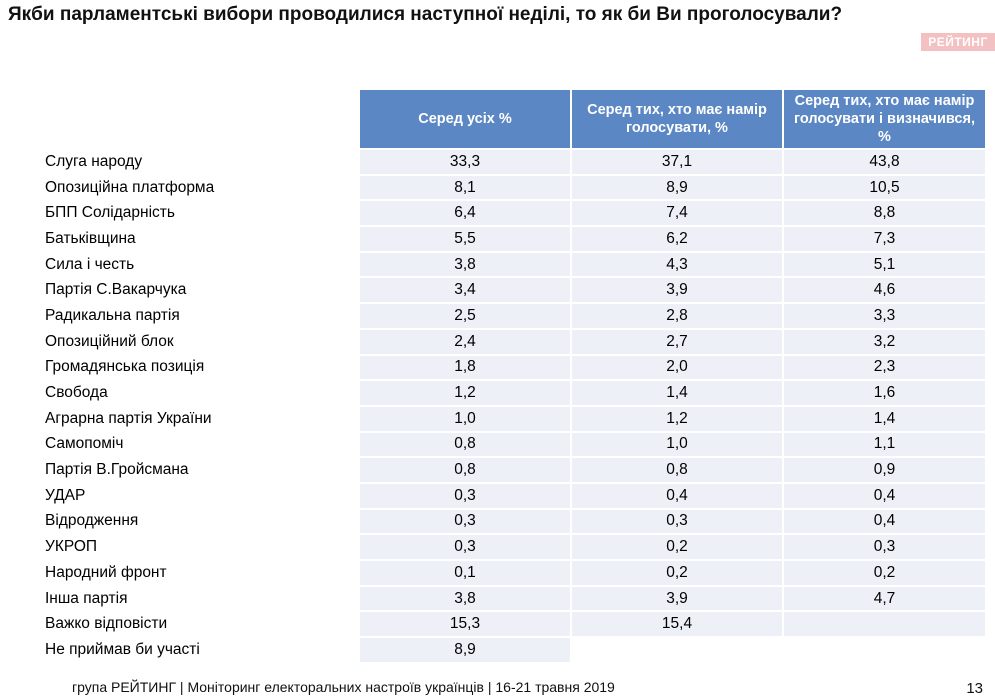 Image resolution: width=995 pixels, height=699 pixels. I want to click on table-row: Сила і честь 3,8 4,3 5,1, so click(514, 264).